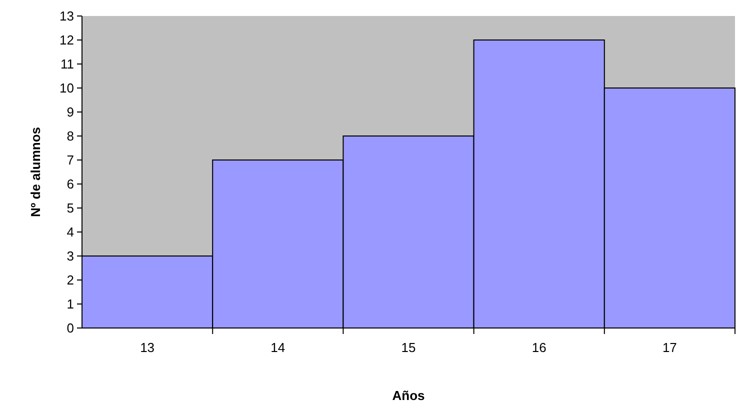  I want to click on x-axis-title: Años, so click(408, 395).